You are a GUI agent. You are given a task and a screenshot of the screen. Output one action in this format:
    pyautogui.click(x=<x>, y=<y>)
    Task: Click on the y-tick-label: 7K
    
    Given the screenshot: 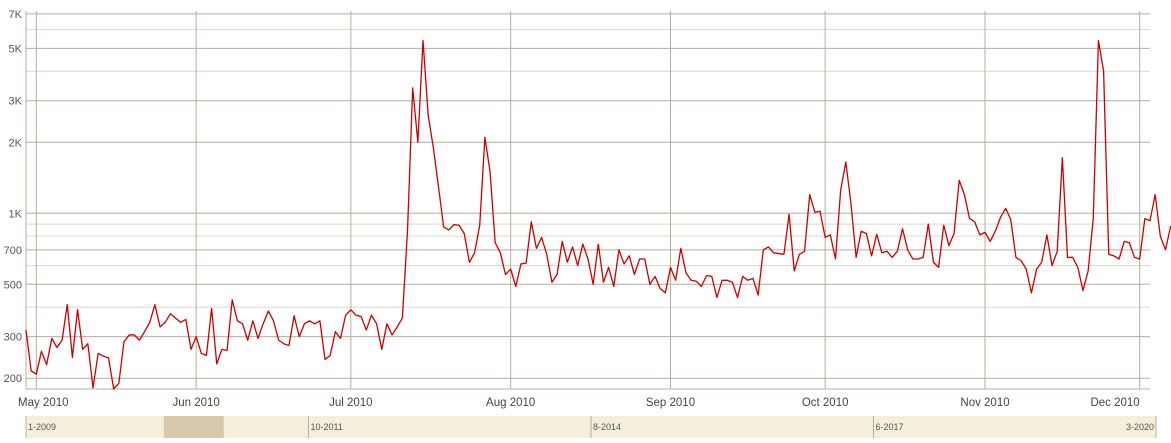 What is the action you would take?
    pyautogui.click(x=16, y=15)
    